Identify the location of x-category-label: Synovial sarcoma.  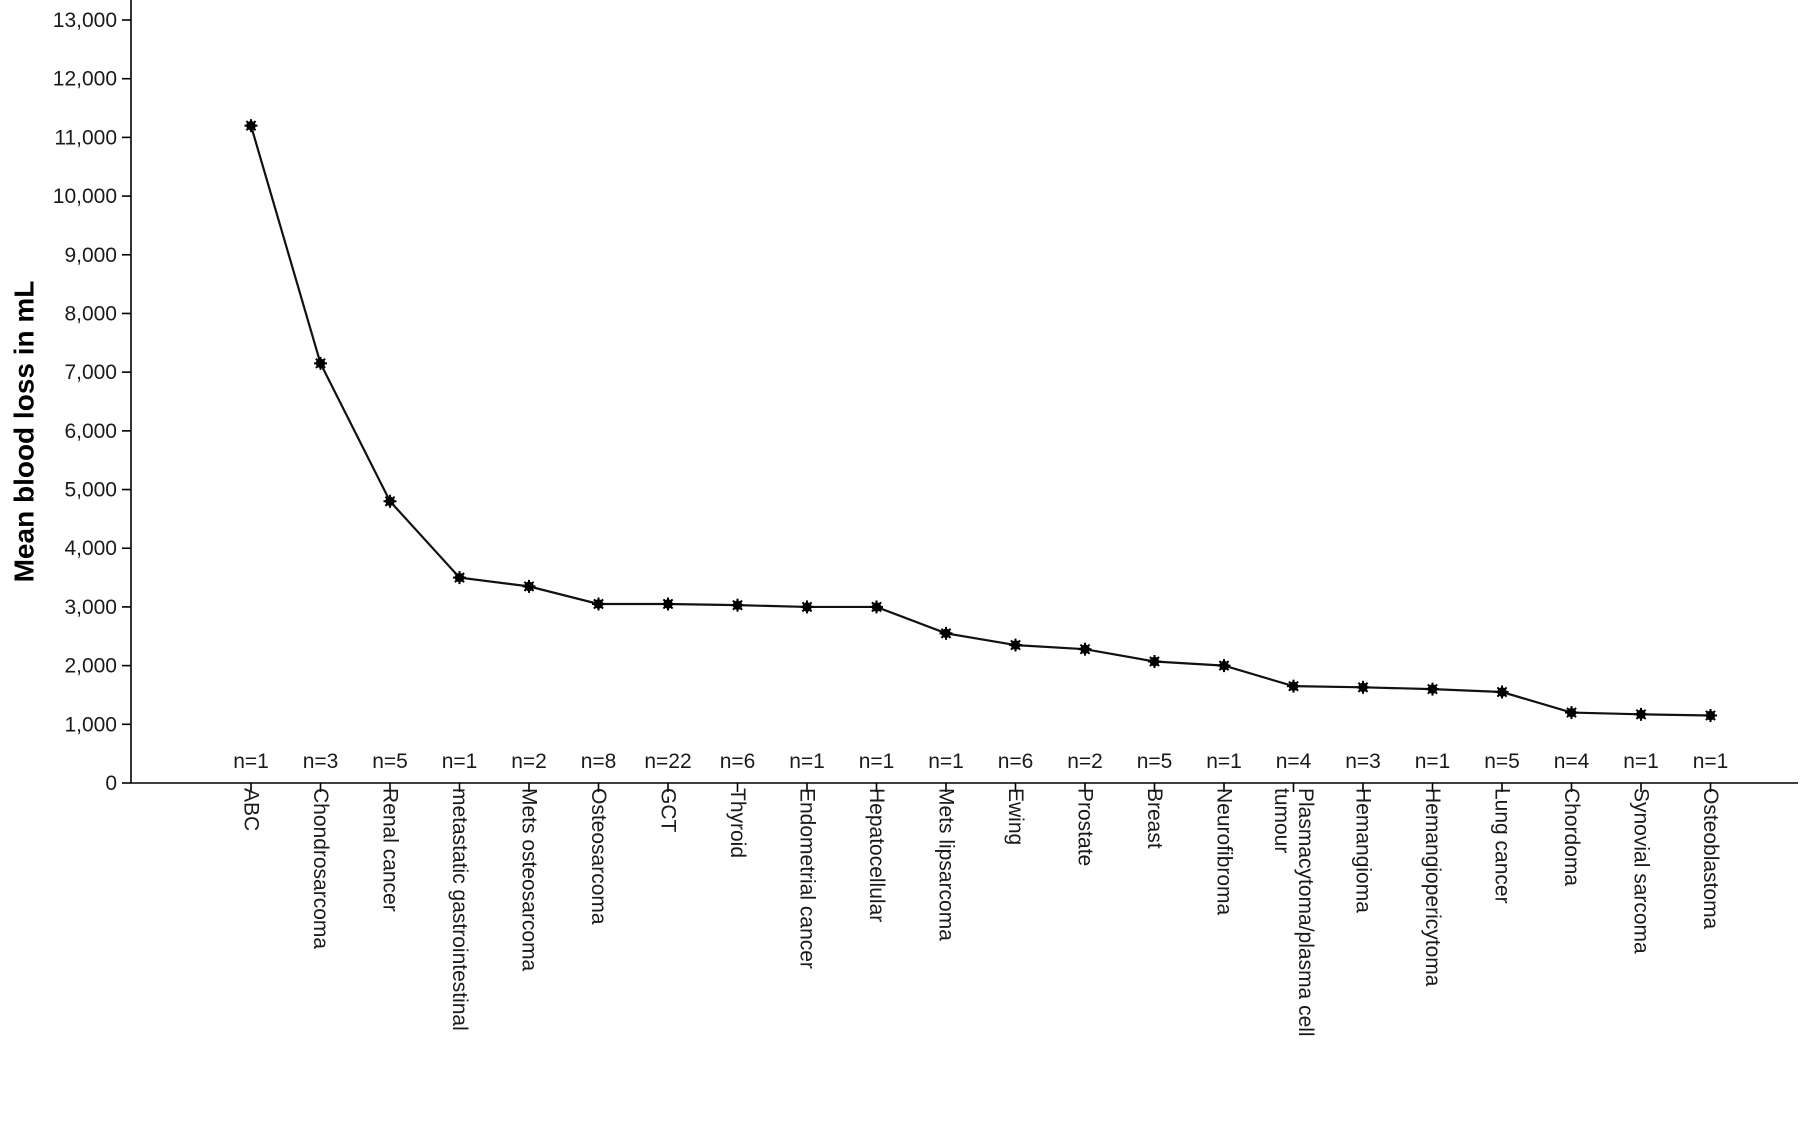
(1641, 871).